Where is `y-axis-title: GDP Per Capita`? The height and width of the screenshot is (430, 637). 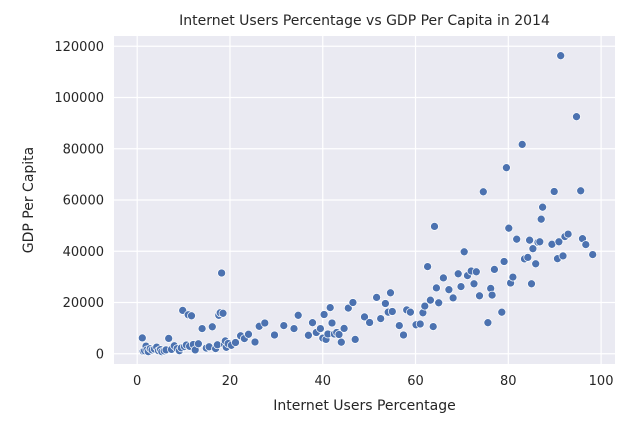 y-axis-title: GDP Per Capita is located at coordinates (29, 200).